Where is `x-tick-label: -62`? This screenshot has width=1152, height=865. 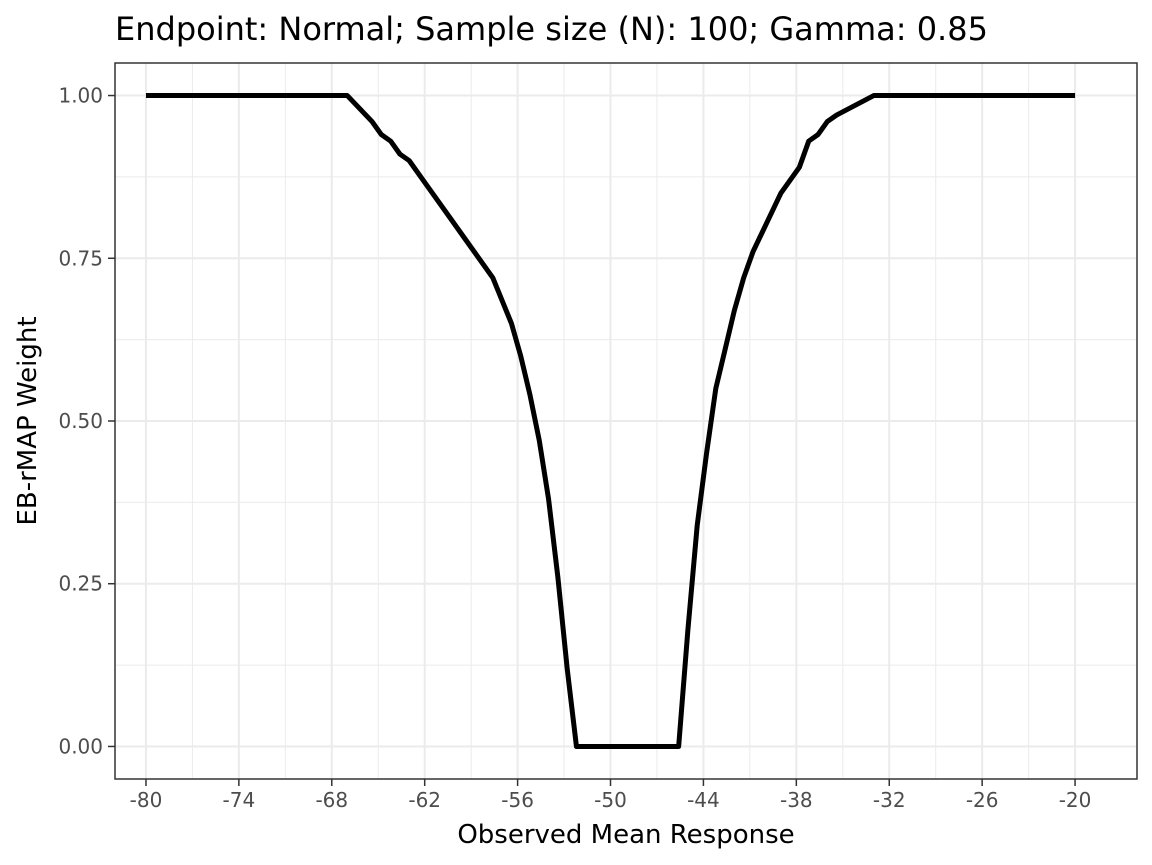 x-tick-label: -62 is located at coordinates (424, 800).